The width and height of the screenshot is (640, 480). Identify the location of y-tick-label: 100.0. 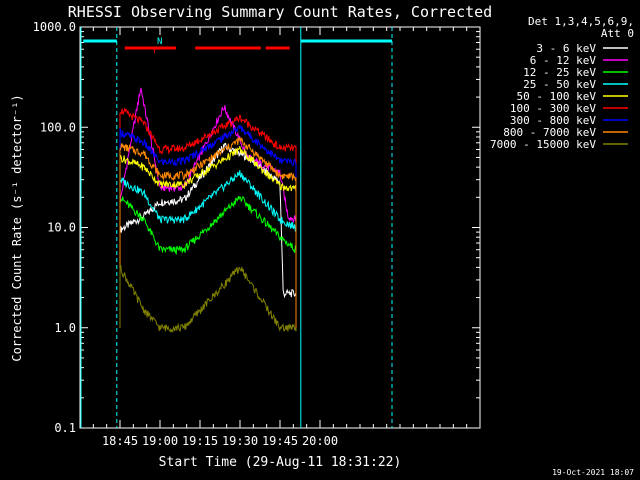
(58, 127).